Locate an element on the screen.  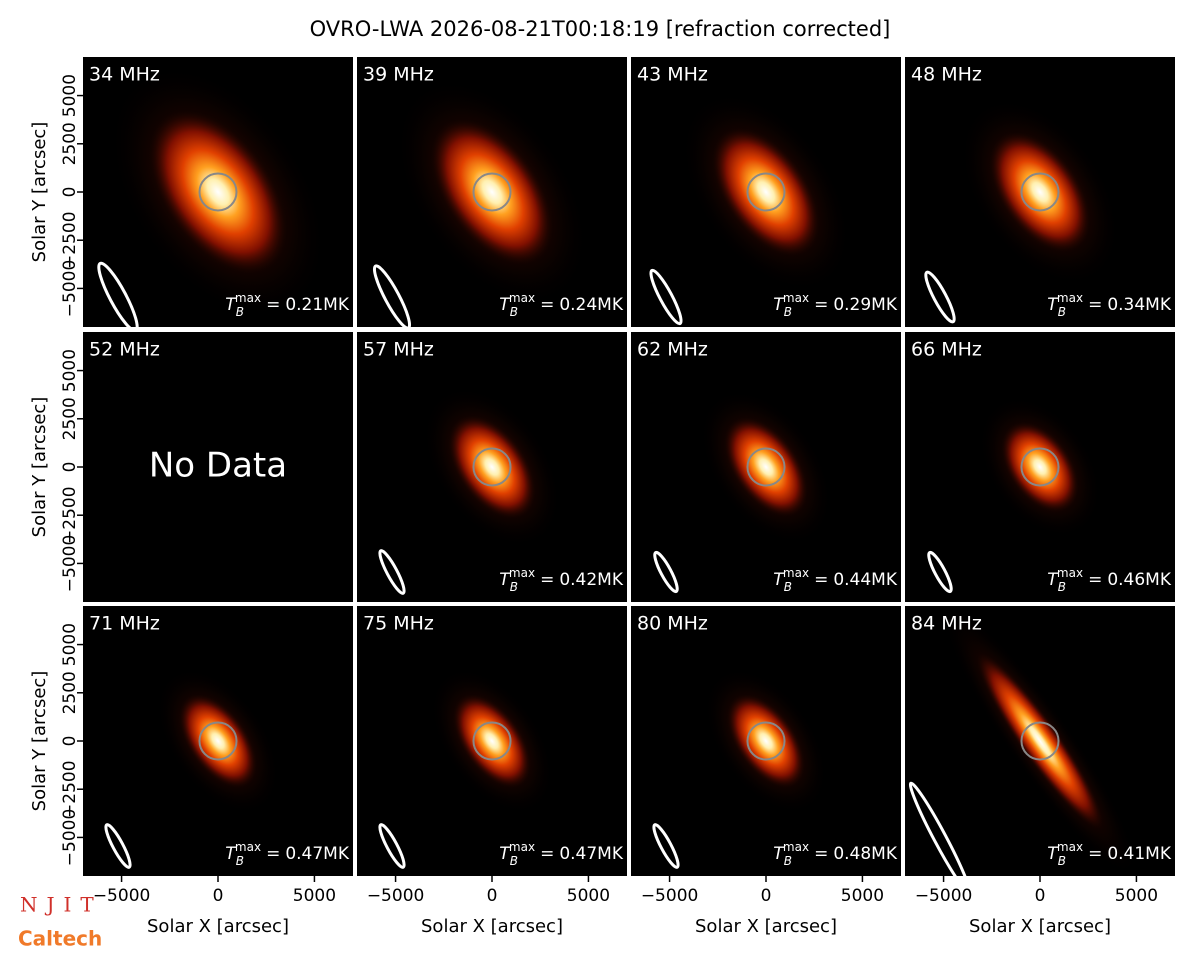
tb-max-label: TBmax = 0.34MK is located at coordinates (1109, 305).